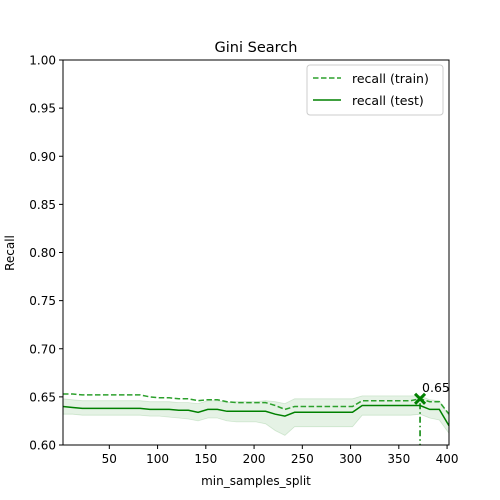 Image resolution: width=500 pixels, height=500 pixels. What do you see at coordinates (42, 446) in the screenshot?
I see `y-tick-label: 0.60` at bounding box center [42, 446].